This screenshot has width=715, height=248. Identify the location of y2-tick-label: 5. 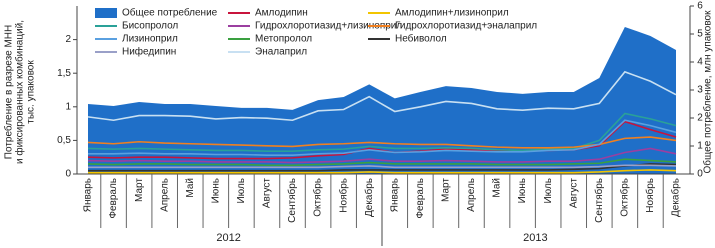
(700, 34).